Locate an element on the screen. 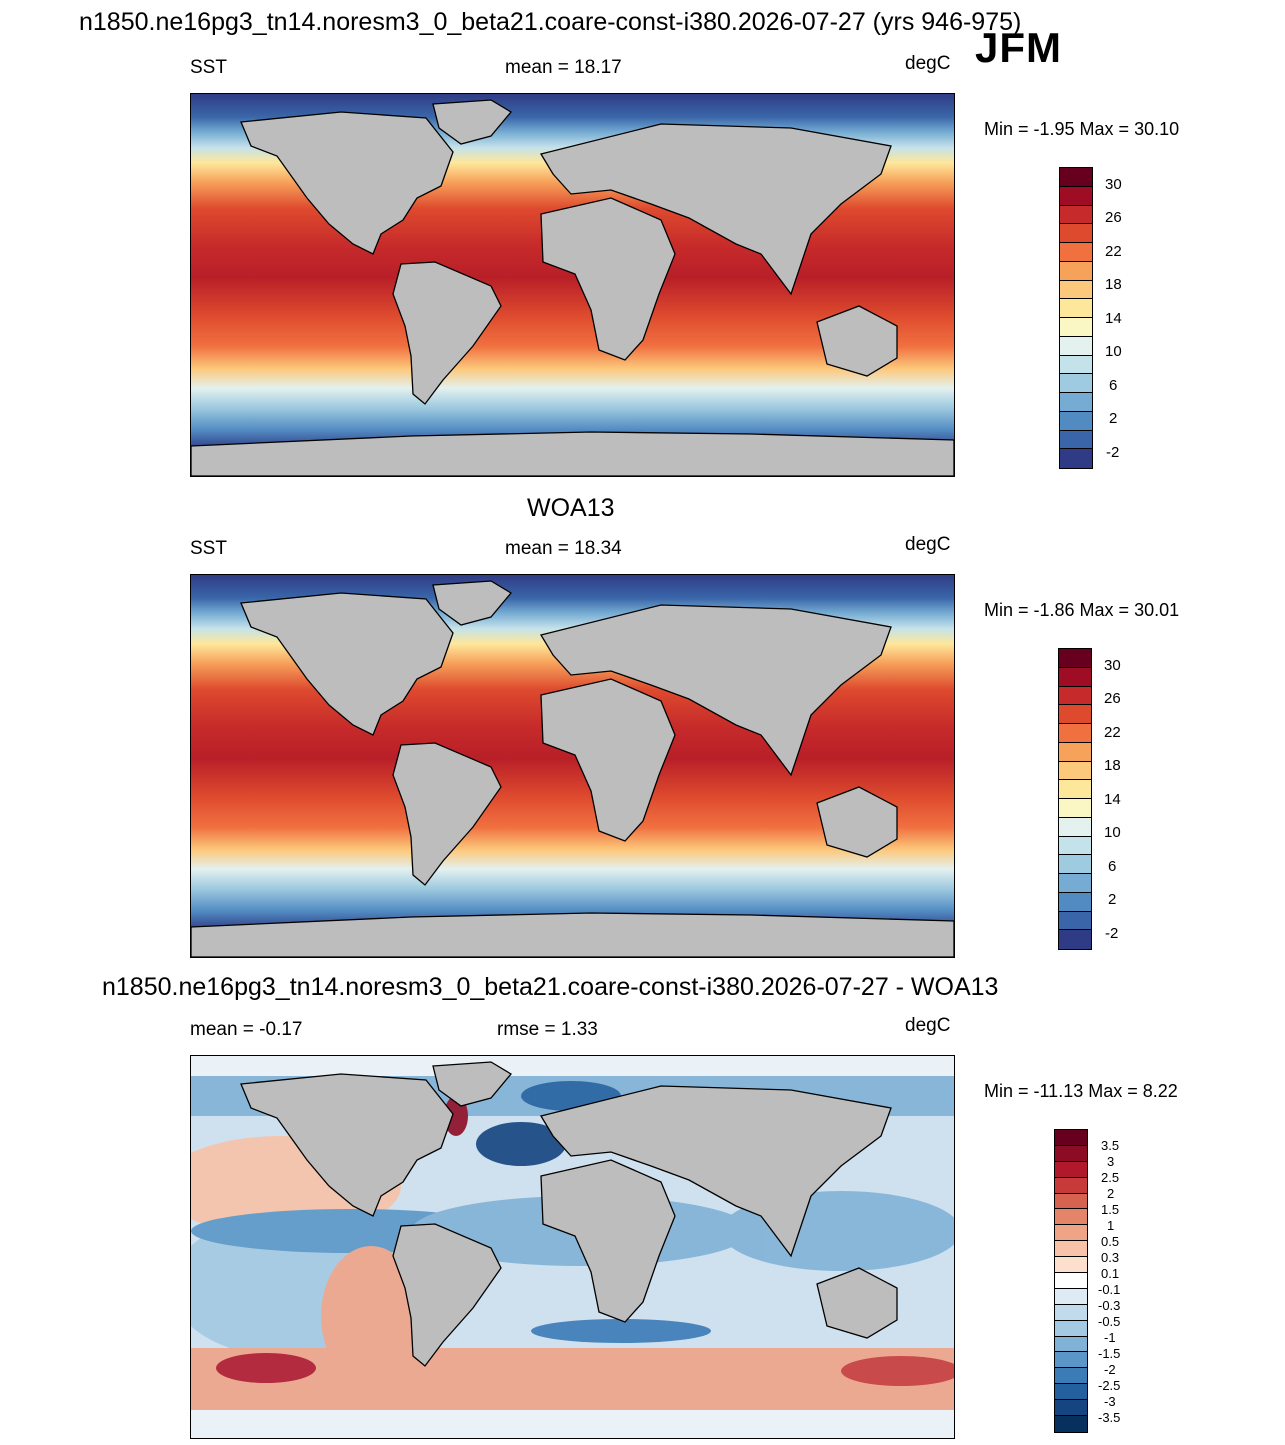 The image size is (1285, 1445). panel3-cbar-tick: -2.5 is located at coordinates (1109, 1385).